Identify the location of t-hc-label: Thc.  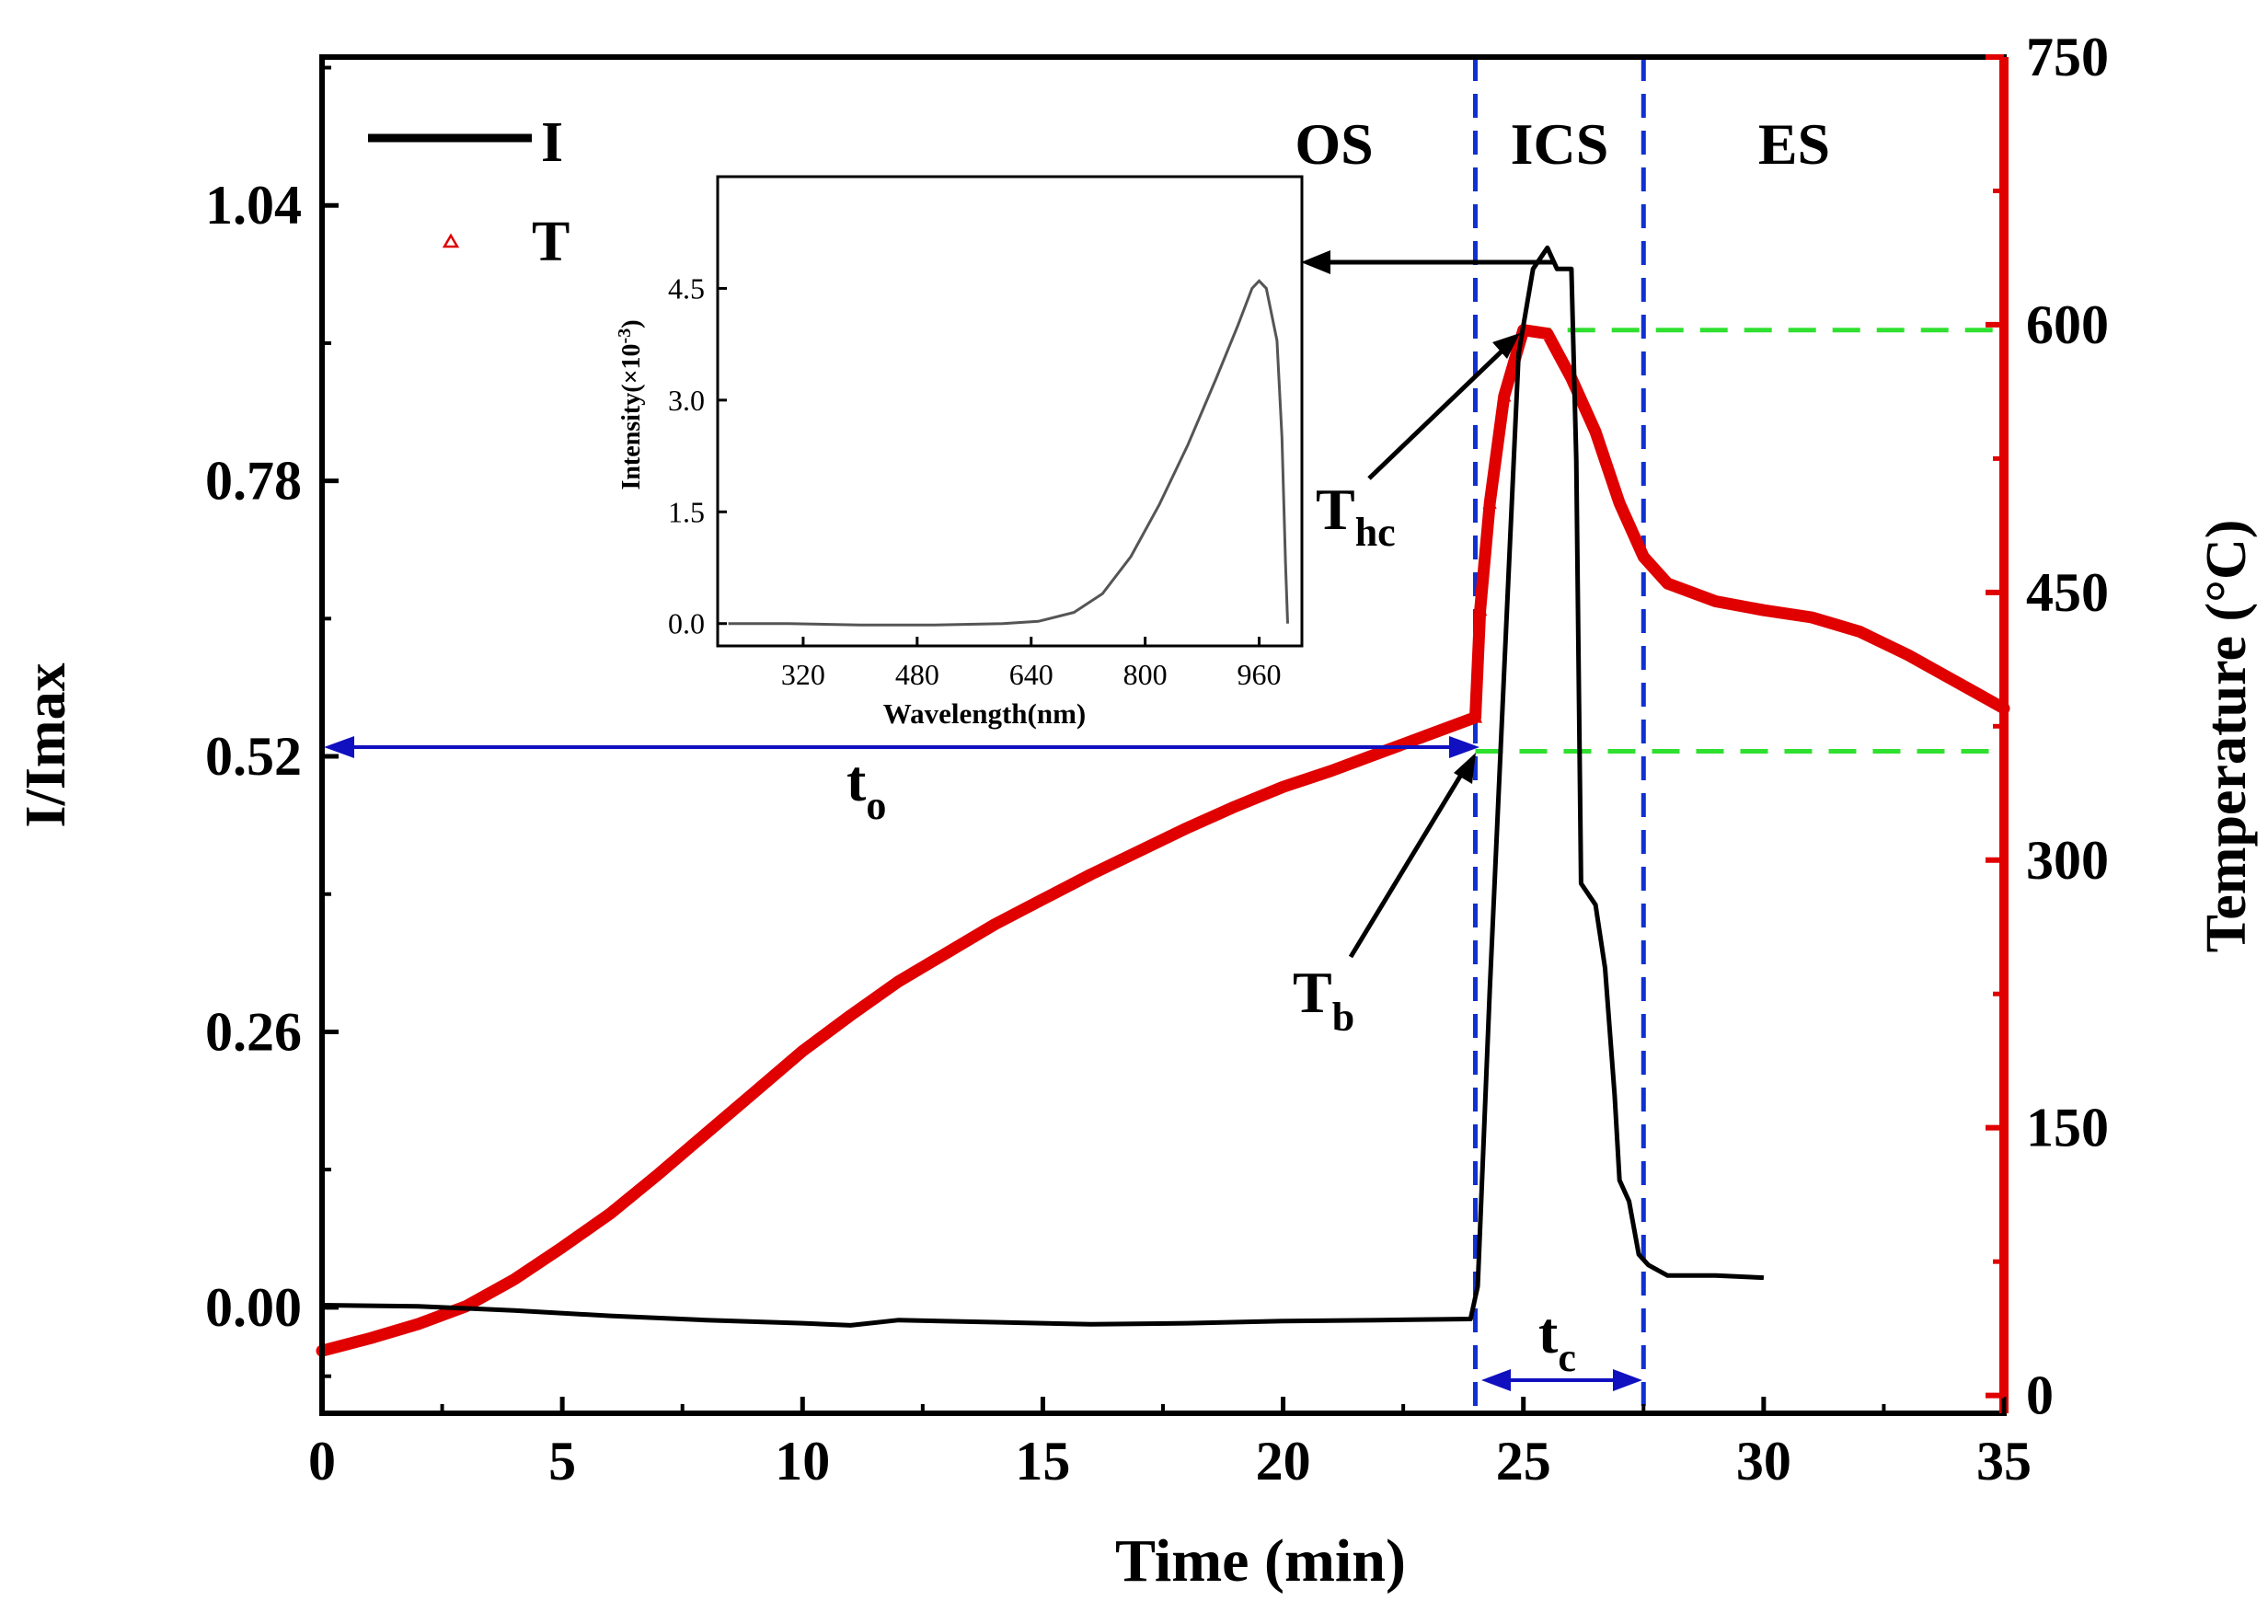
(1356, 516).